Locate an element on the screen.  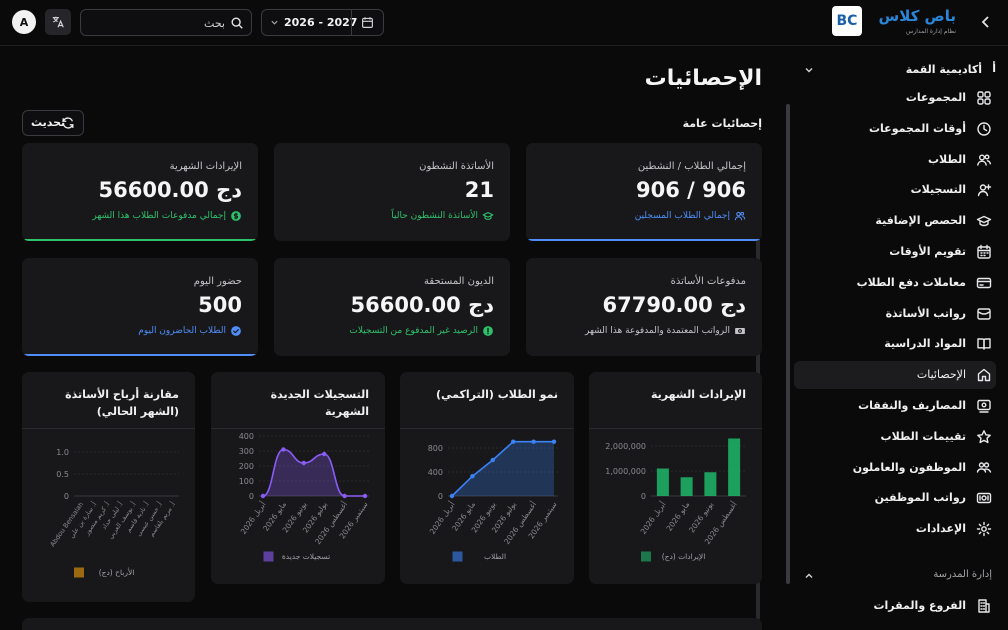
alert-circle-icon is located at coordinates (488, 331).